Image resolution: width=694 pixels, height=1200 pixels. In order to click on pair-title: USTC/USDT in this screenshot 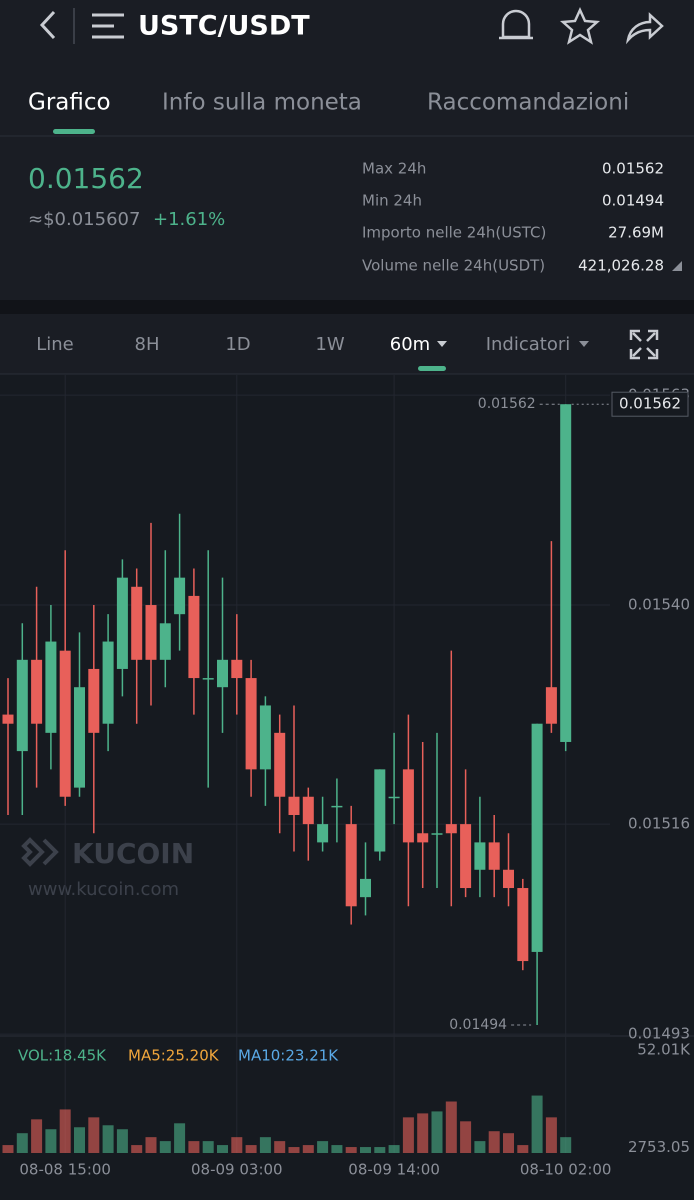, I will do `click(224, 26)`.